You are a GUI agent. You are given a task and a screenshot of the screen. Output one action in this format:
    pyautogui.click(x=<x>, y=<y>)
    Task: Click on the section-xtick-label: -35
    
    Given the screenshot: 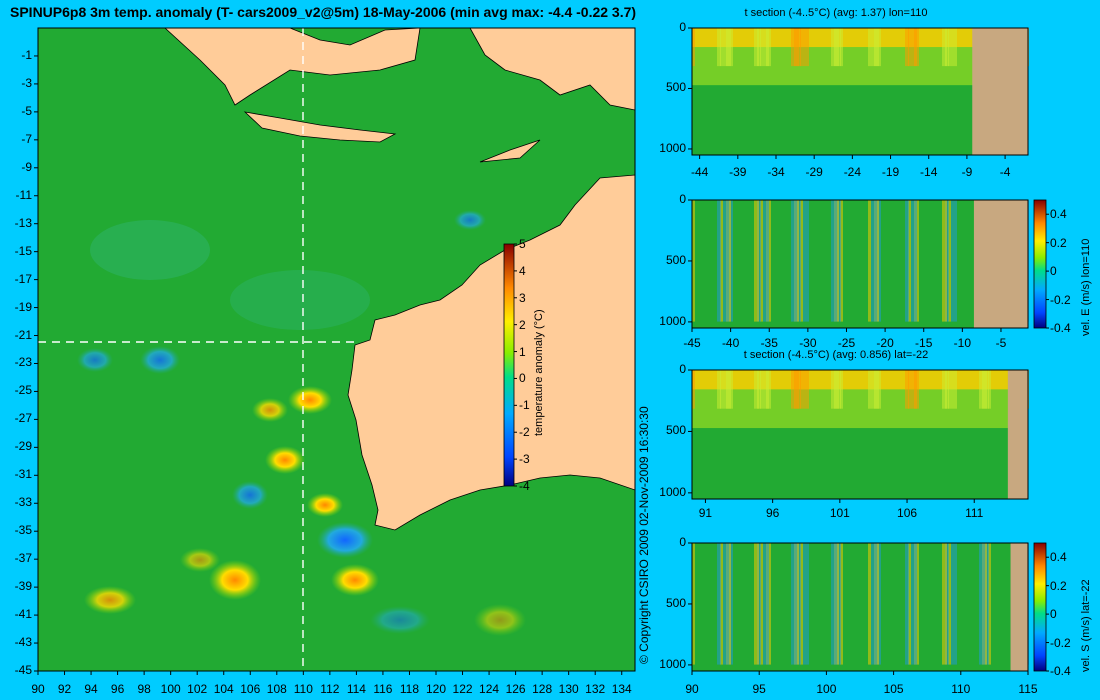 What is the action you would take?
    pyautogui.click(x=769, y=343)
    